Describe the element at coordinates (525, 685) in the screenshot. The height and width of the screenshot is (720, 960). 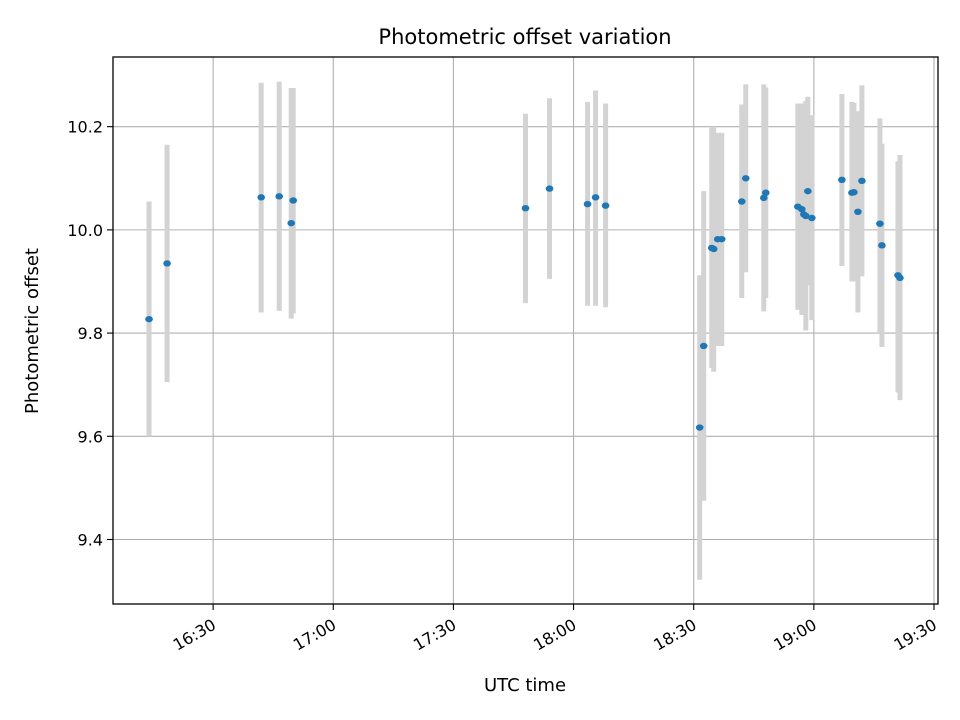
I see `x-axis-title: UTC time` at that location.